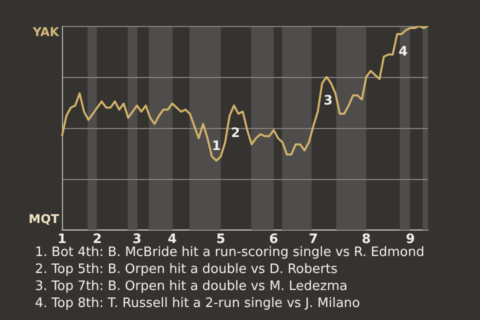  I want to click on text: MQT, so click(44, 219).